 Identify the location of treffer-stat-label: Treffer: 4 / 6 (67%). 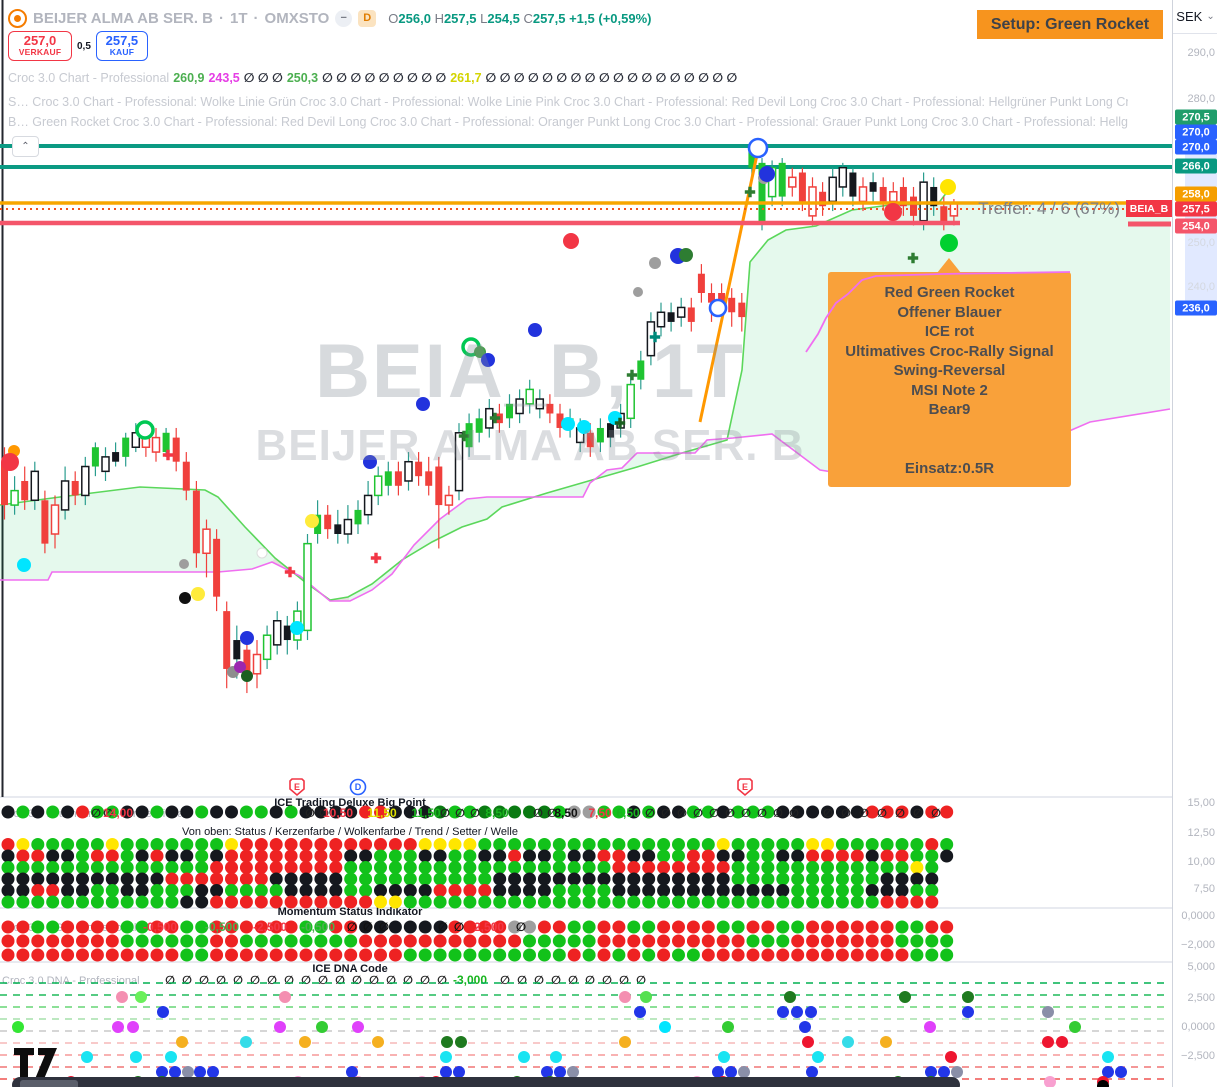
(1049, 208).